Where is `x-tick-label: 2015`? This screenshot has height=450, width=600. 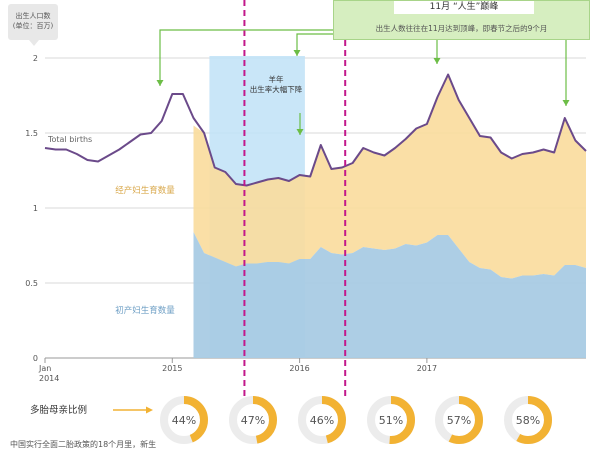
x-tick-label: 2015 is located at coordinates (172, 368).